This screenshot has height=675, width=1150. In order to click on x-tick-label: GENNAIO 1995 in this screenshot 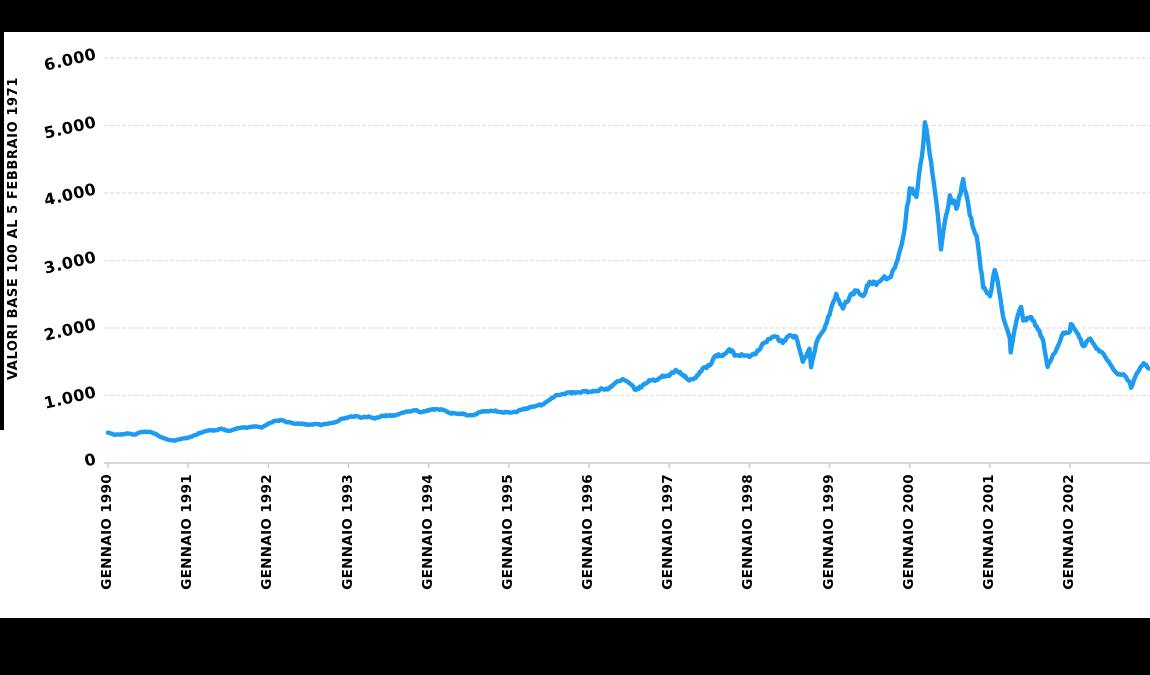, I will do `click(507, 532)`.